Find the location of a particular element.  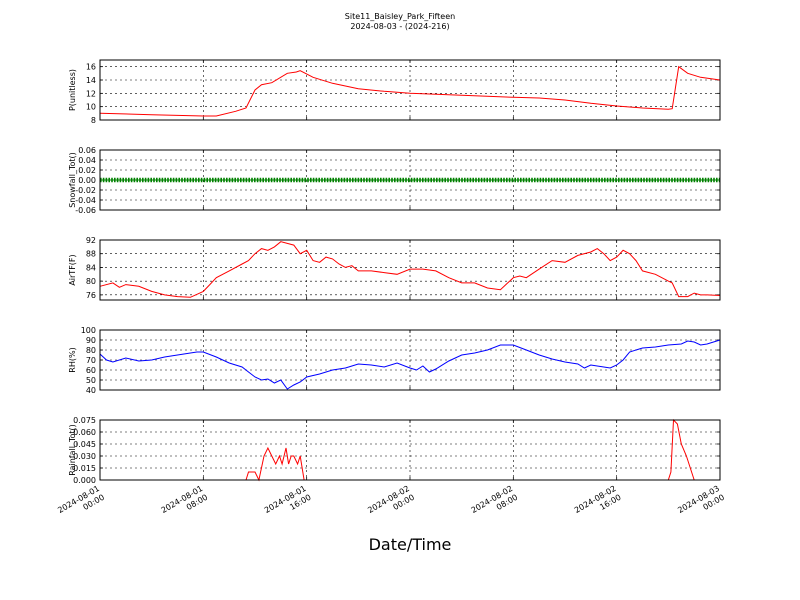

x-tick-label: 2024-08-0208:00 is located at coordinates (495, 504).